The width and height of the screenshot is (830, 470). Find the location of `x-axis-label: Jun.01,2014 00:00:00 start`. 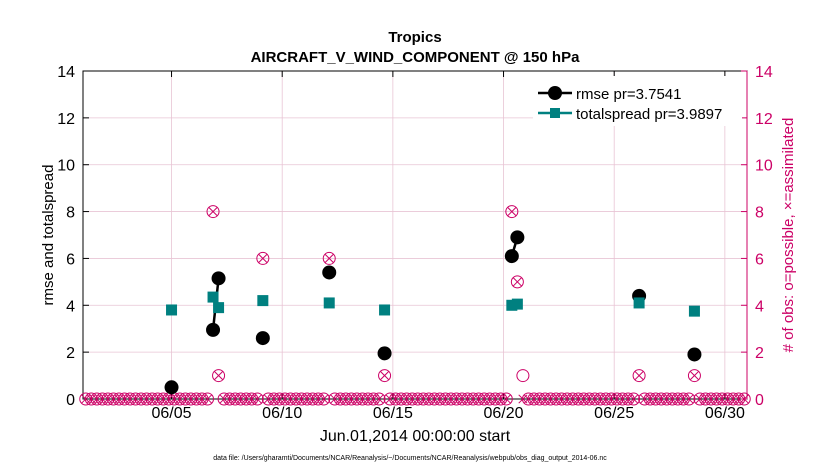

x-axis-label: Jun.01,2014 00:00:00 start is located at coordinates (415, 436).